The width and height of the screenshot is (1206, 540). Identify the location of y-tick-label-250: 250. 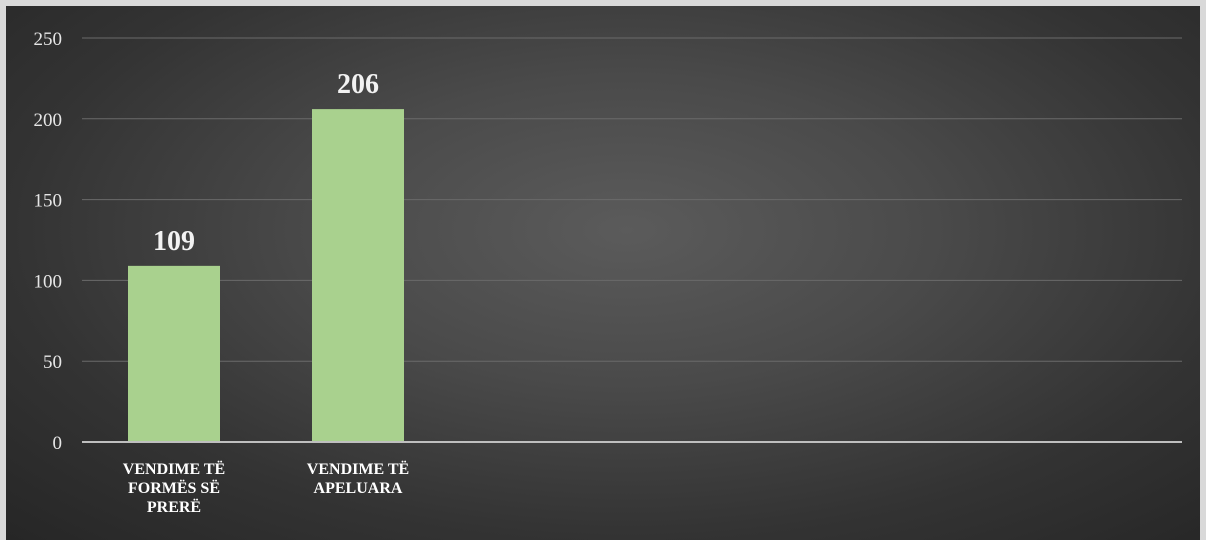
(48, 39).